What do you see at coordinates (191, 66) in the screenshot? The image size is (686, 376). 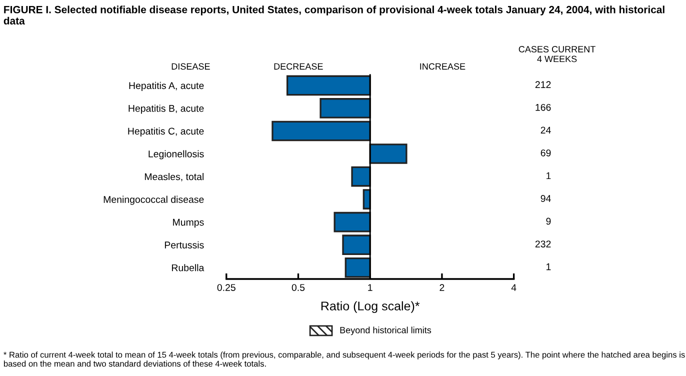 I see `text: DISEASE` at bounding box center [191, 66].